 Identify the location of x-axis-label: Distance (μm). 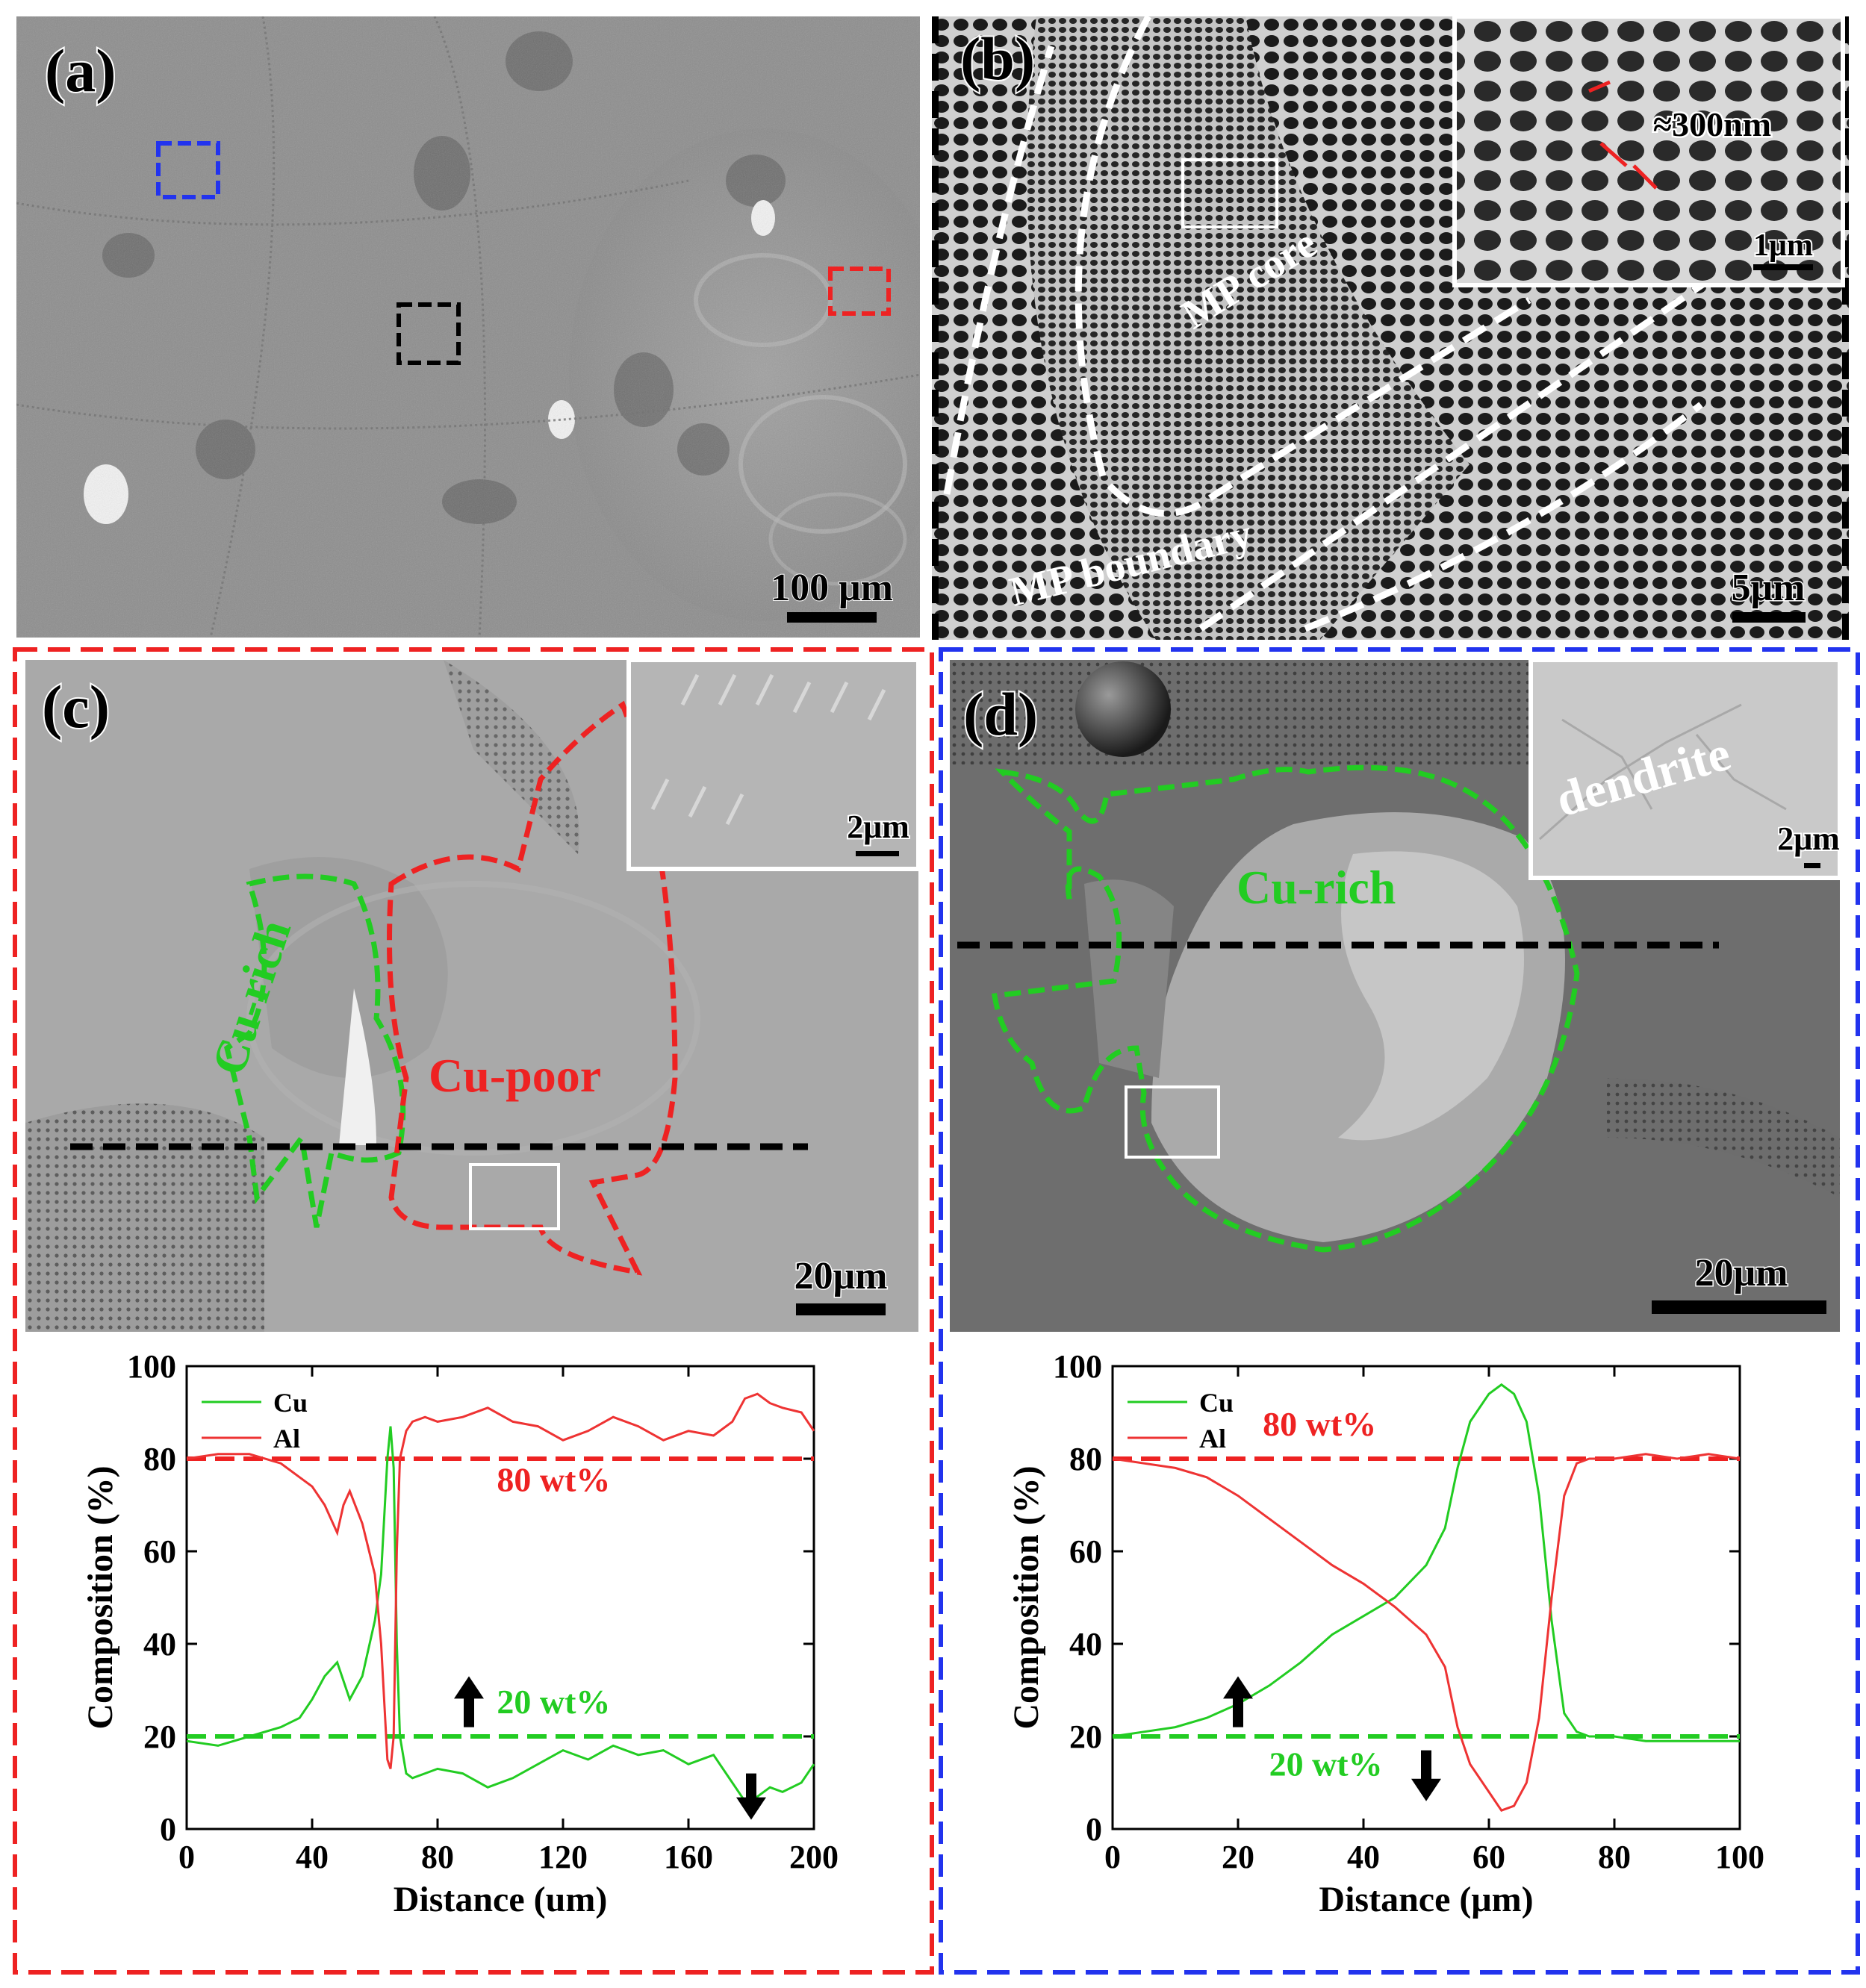
(1426, 1899).